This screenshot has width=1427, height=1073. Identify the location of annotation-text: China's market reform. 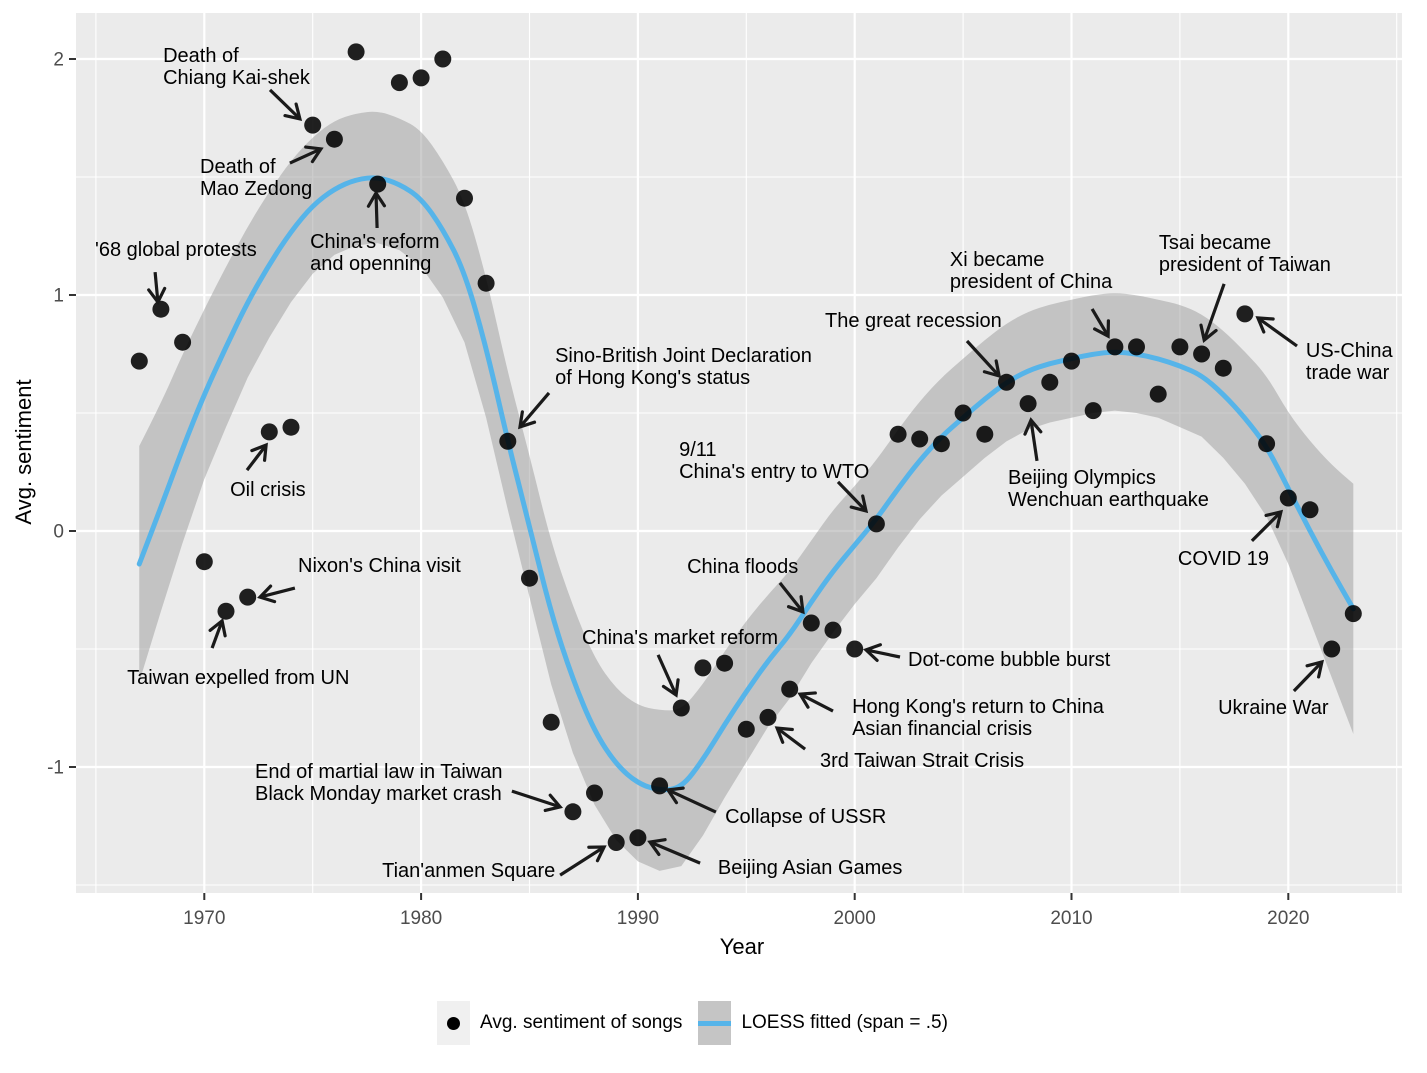
(680, 638).